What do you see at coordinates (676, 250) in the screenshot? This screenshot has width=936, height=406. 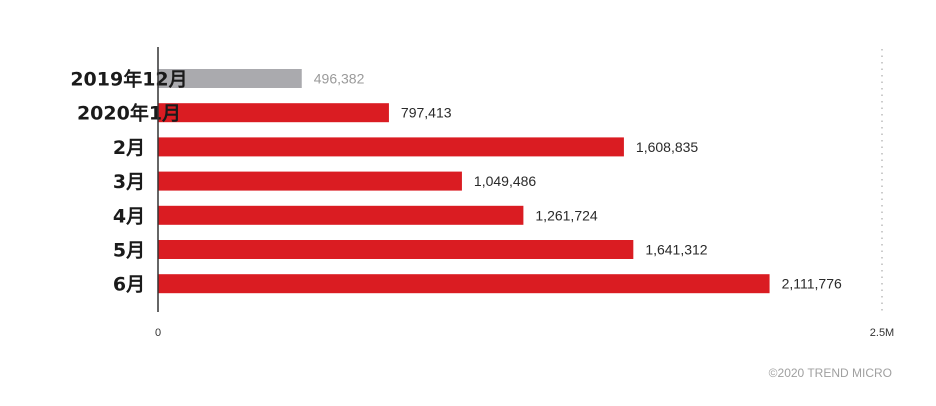 I see `value-label: 1,641,312` at bounding box center [676, 250].